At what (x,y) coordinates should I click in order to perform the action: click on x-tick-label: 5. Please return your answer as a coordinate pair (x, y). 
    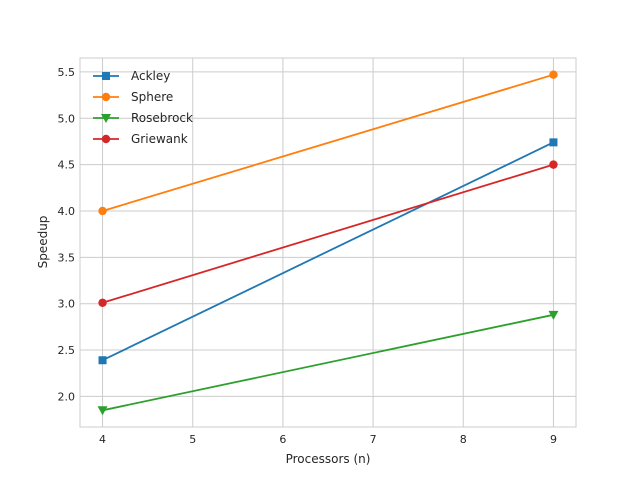
    Looking at the image, I should click on (192, 439).